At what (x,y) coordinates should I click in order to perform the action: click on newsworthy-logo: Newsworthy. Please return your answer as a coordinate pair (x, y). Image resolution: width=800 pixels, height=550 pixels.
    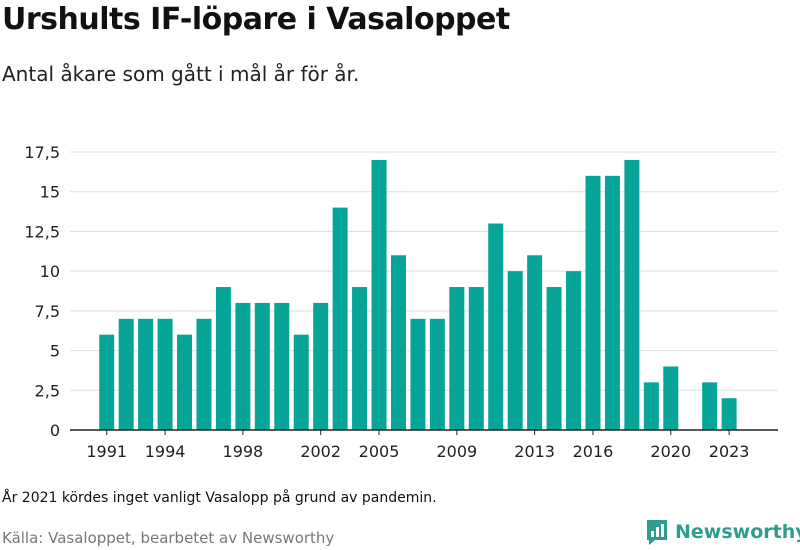
    Looking at the image, I should click on (722, 532).